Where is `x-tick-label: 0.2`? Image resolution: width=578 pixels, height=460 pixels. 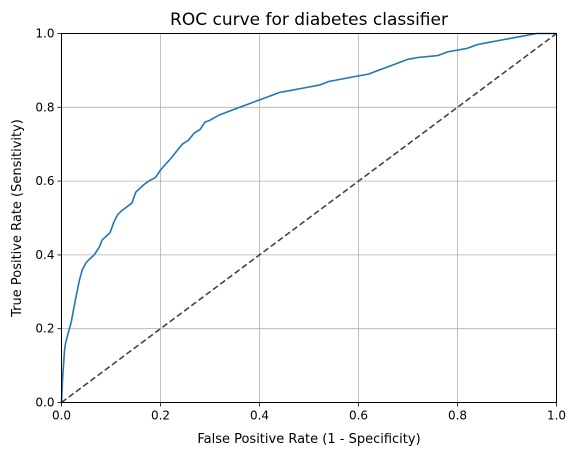
x-tick-label: 0.2 is located at coordinates (160, 416).